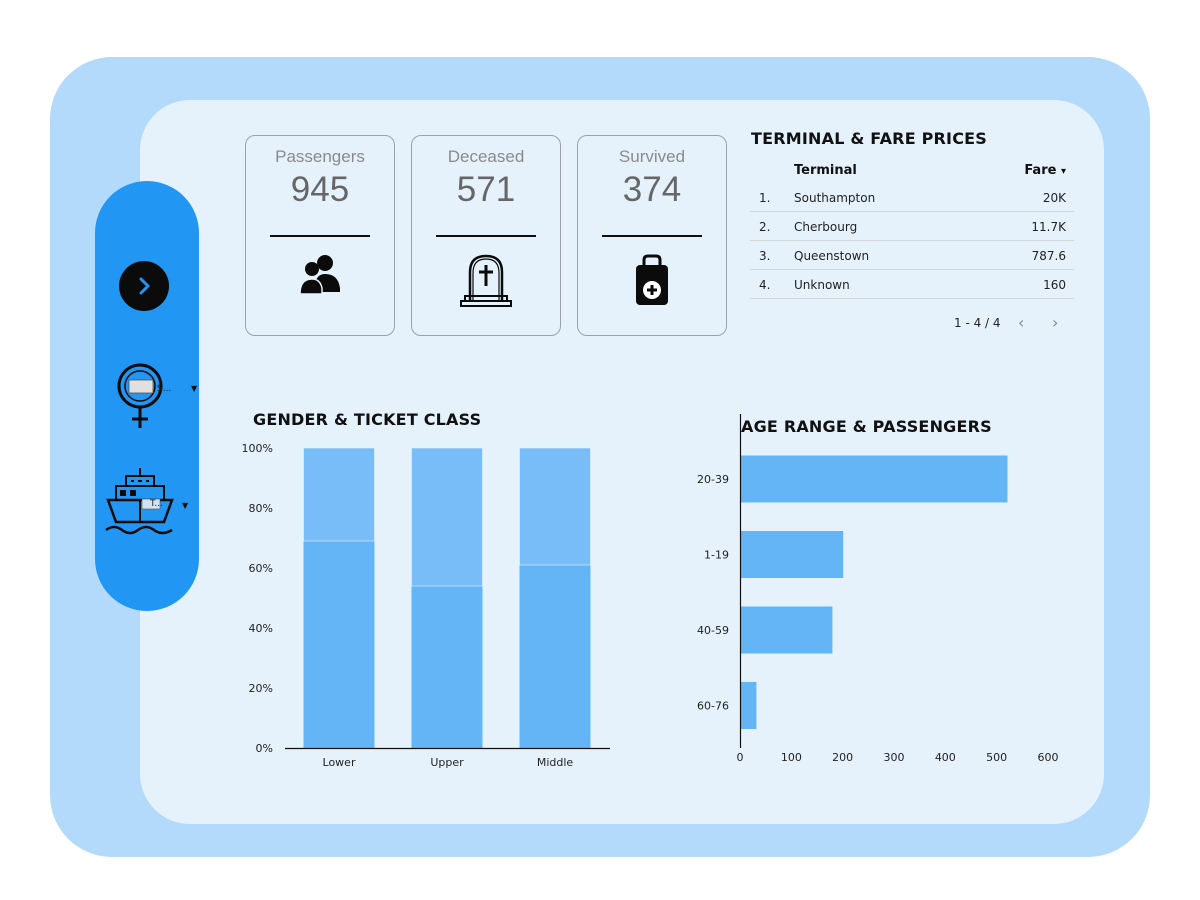 The width and height of the screenshot is (1200, 900). Describe the element at coordinates (261, 508) in the screenshot. I see `y-tick-label: 80%` at that location.